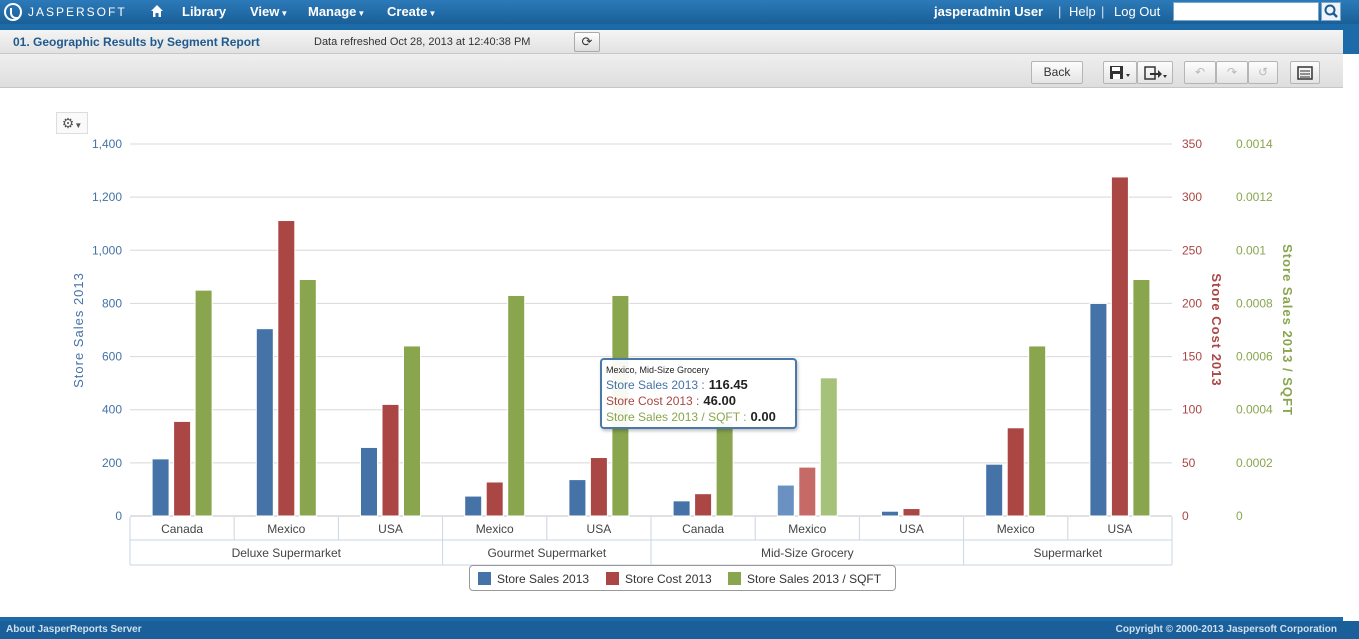 The image size is (1359, 639). I want to click on help-link: Help, so click(1082, 11).